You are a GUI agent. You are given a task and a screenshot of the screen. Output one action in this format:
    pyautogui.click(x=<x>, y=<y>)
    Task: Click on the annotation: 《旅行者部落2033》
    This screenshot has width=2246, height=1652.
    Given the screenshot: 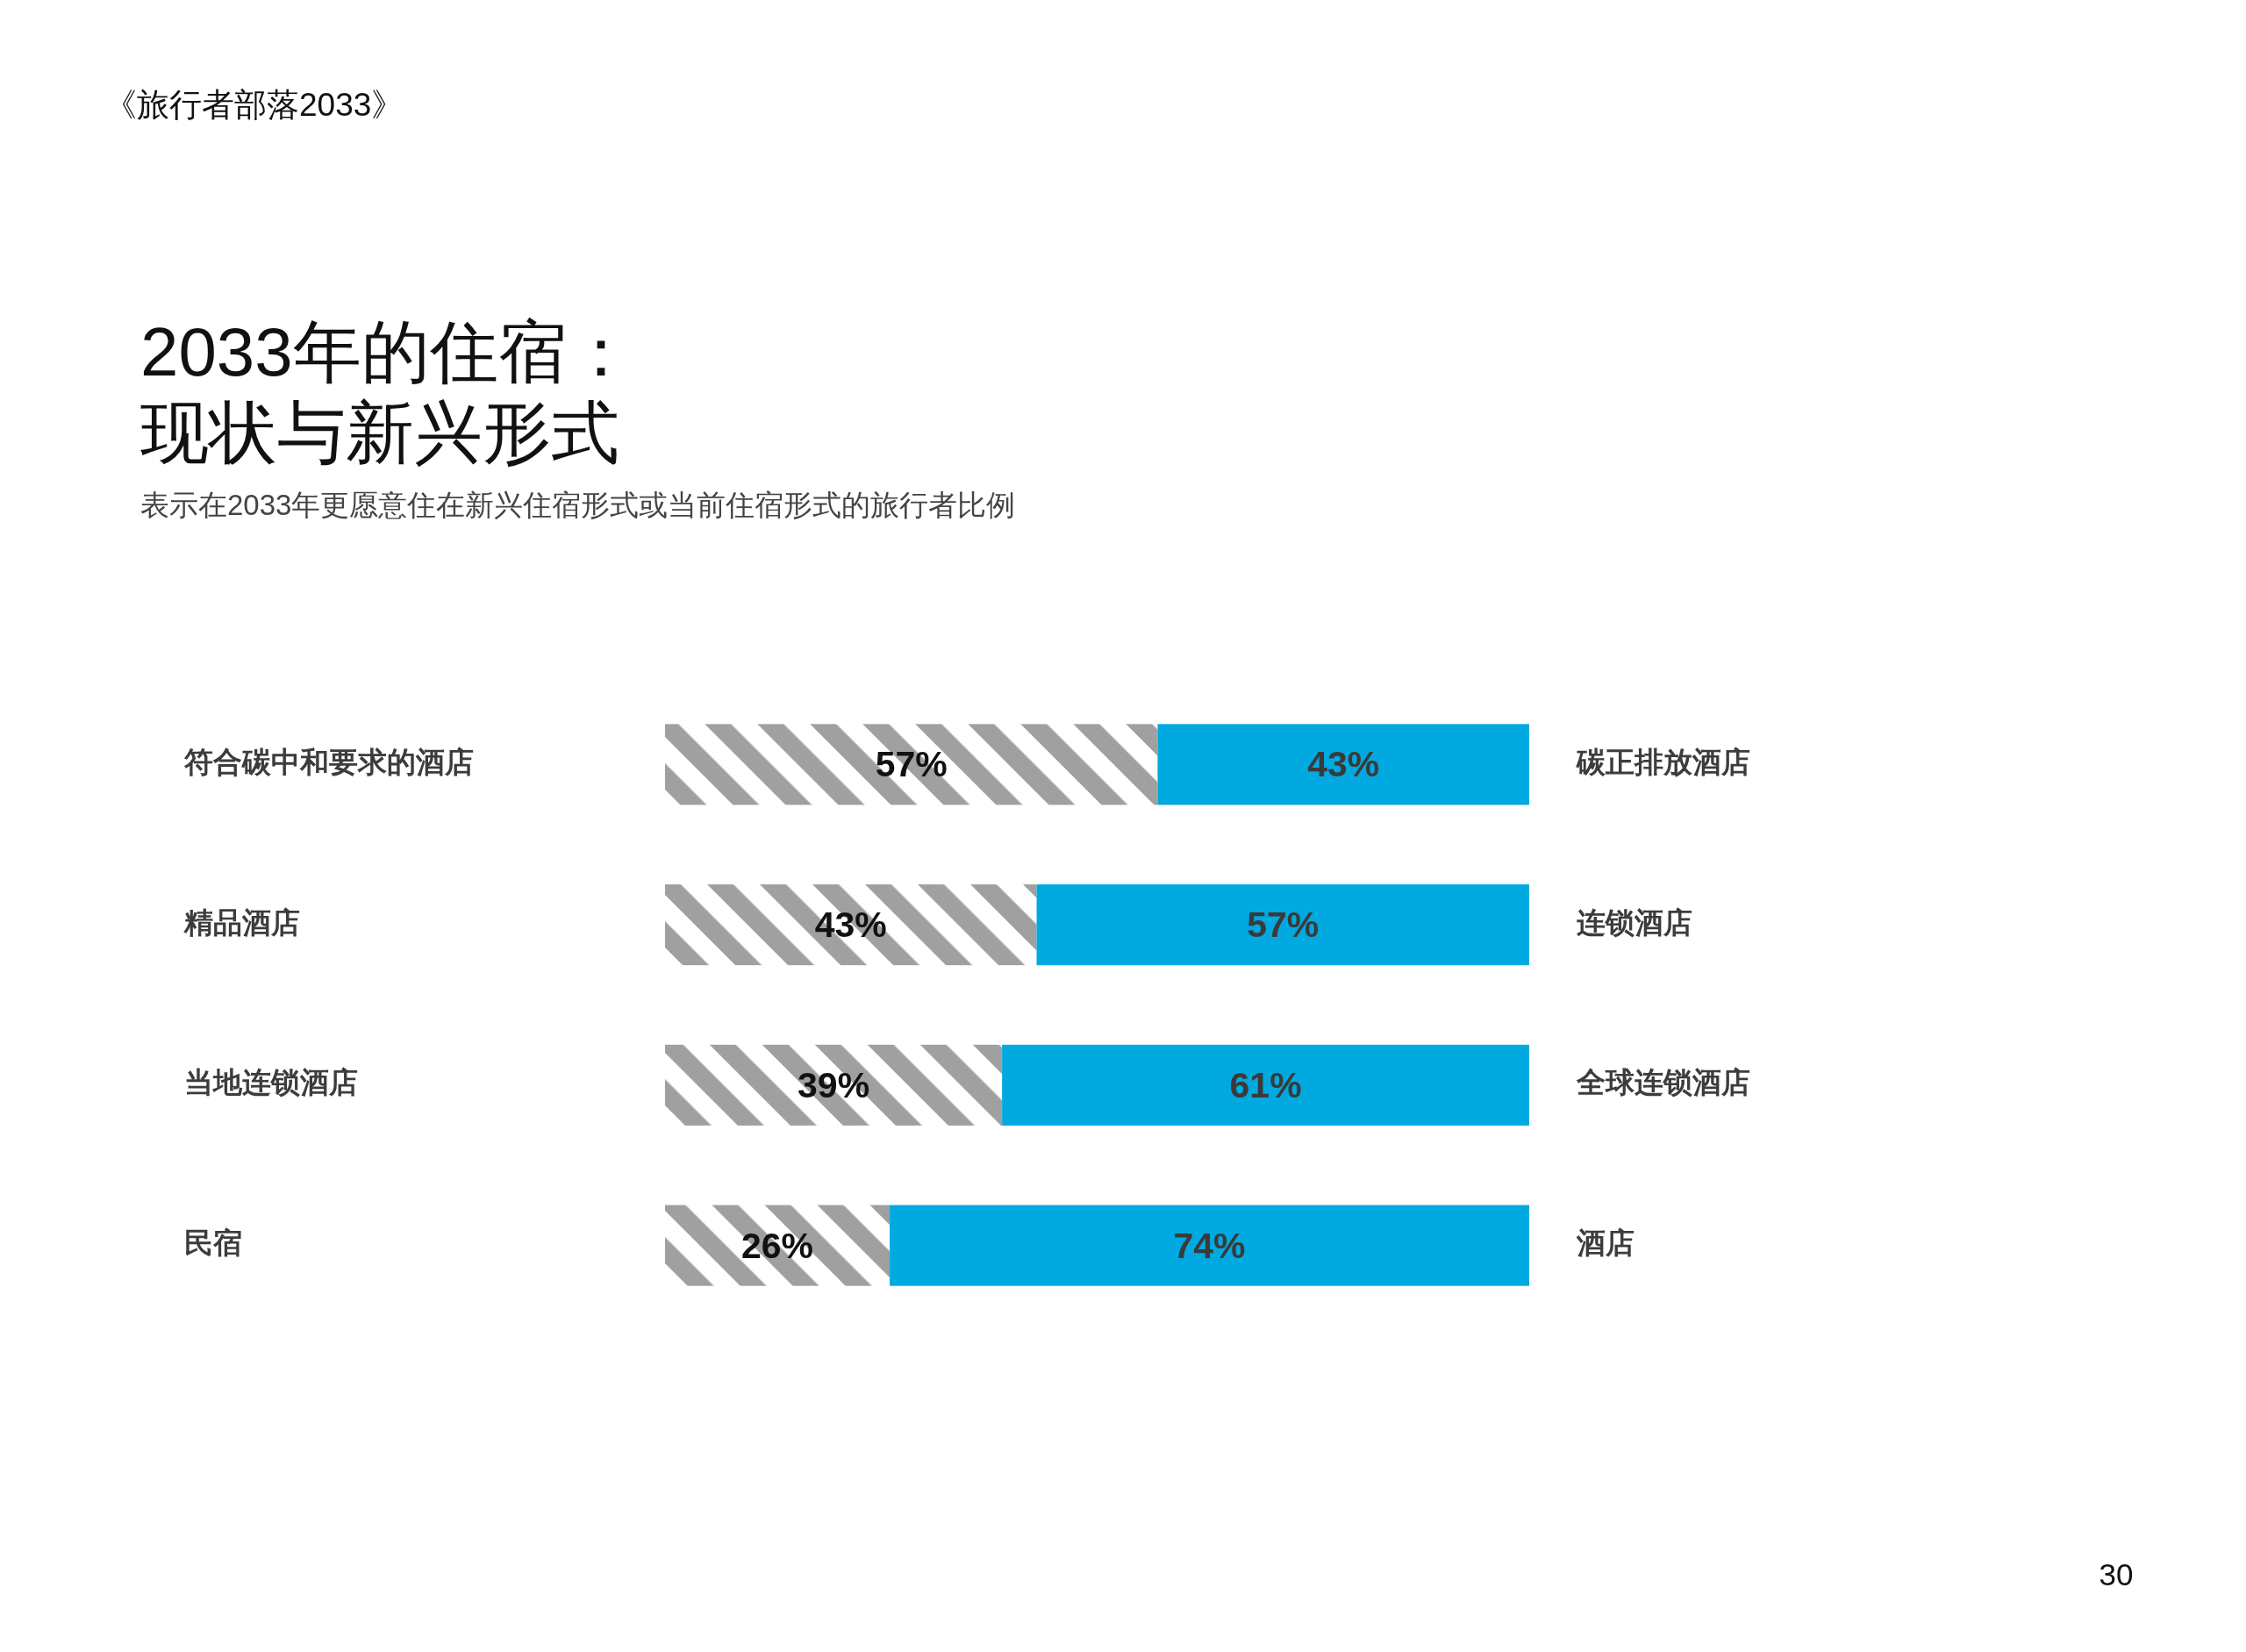 What is the action you would take?
    pyautogui.click(x=254, y=105)
    